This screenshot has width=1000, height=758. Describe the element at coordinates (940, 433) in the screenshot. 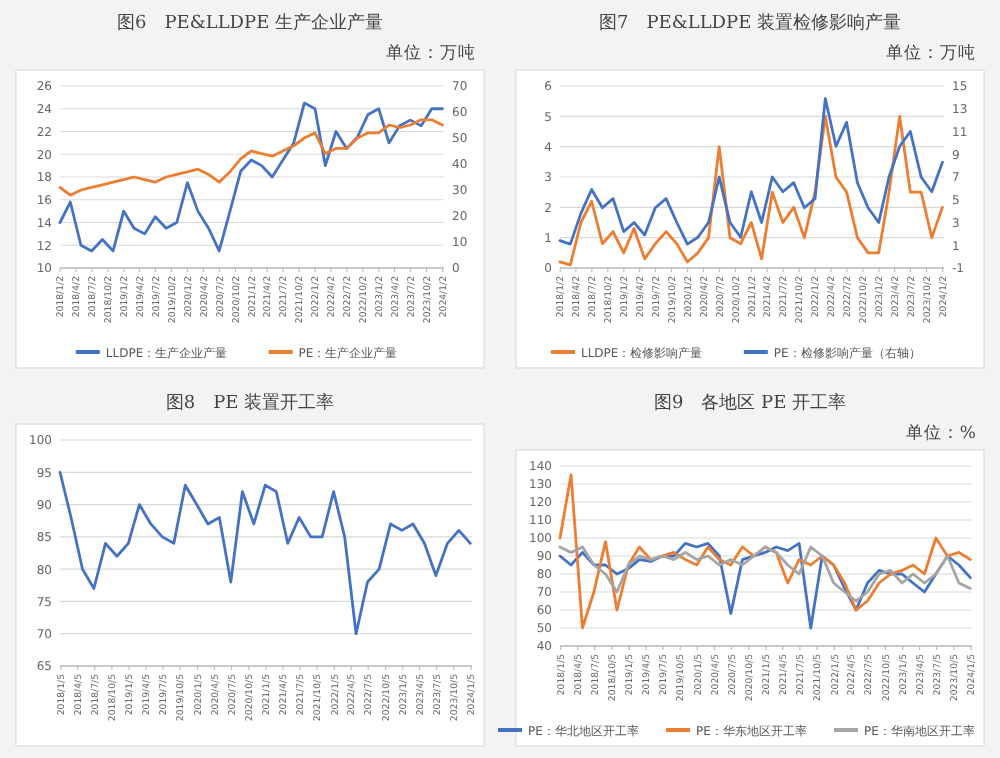

I see `chart-subtitle: 单位：%` at that location.